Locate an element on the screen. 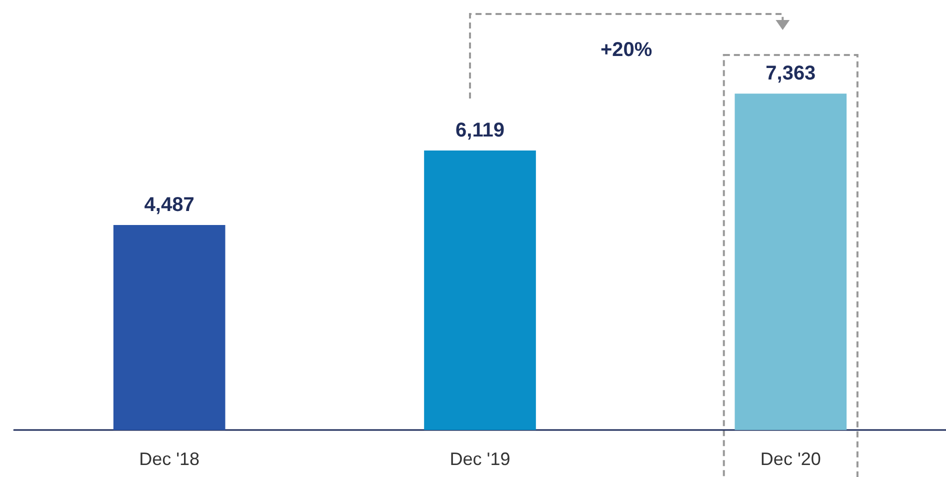 This screenshot has width=946, height=477. data-label: 4,487 is located at coordinates (169, 205).